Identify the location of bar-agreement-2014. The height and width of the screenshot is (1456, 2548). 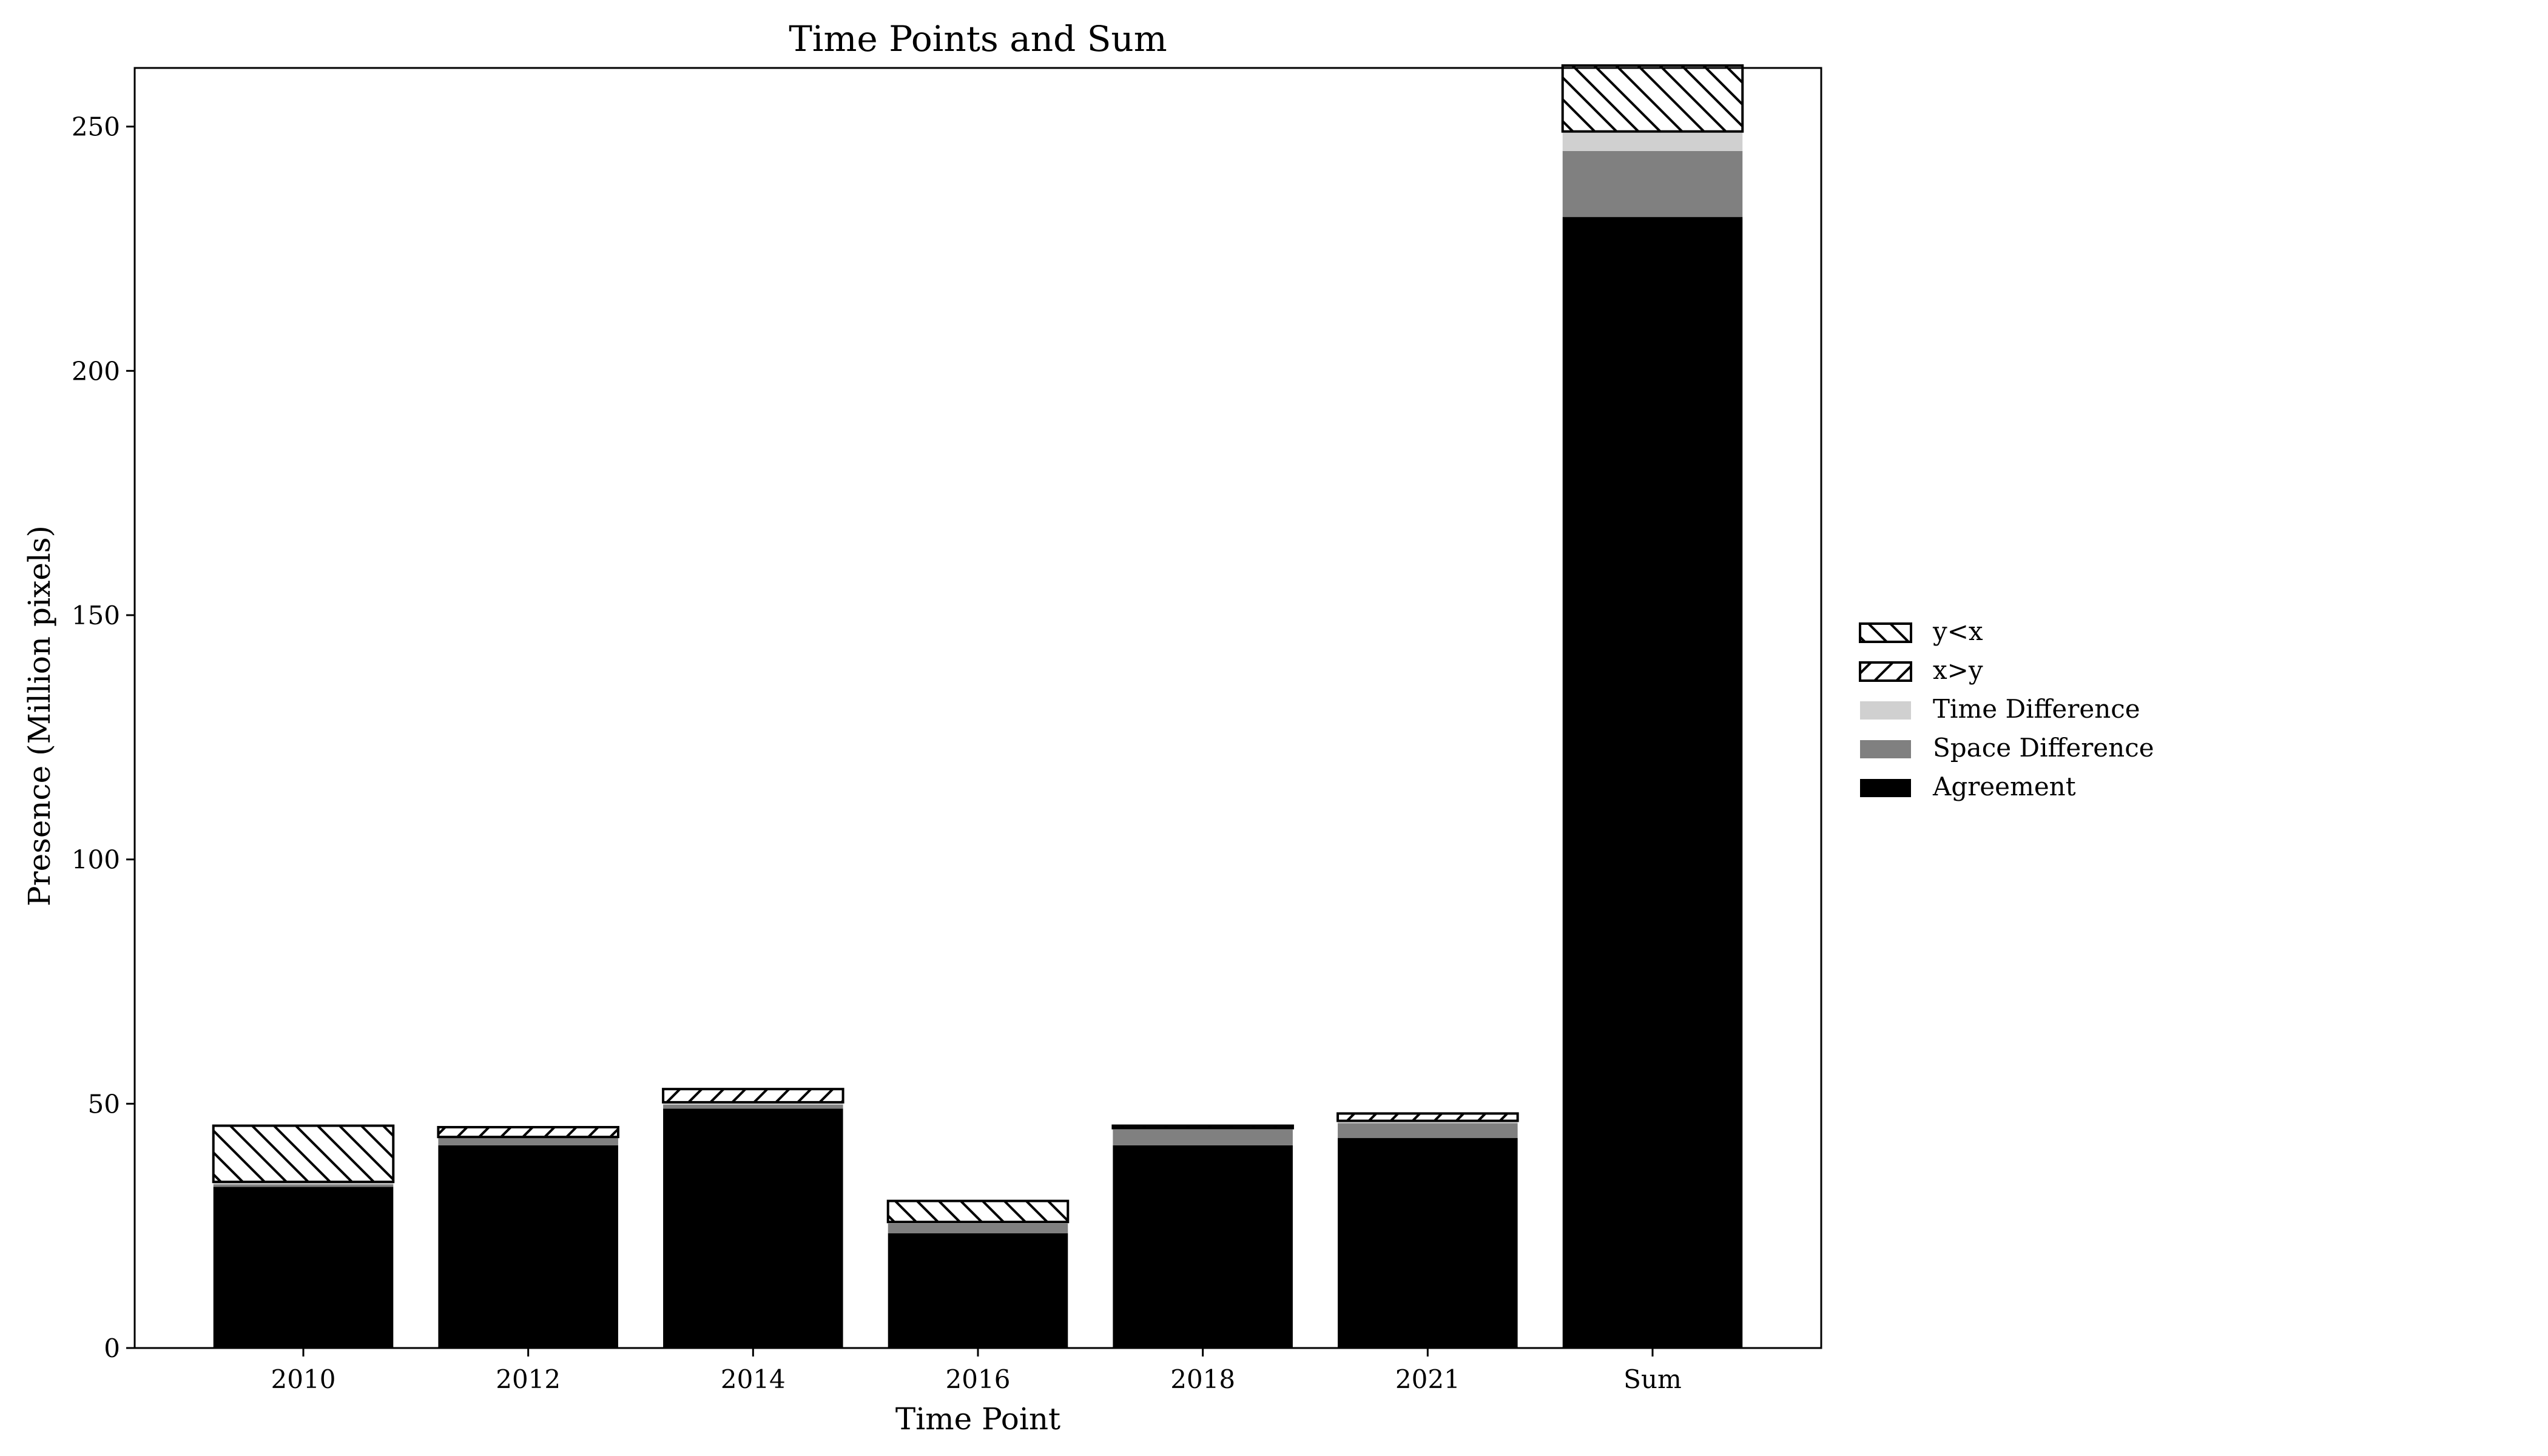
(753, 1228).